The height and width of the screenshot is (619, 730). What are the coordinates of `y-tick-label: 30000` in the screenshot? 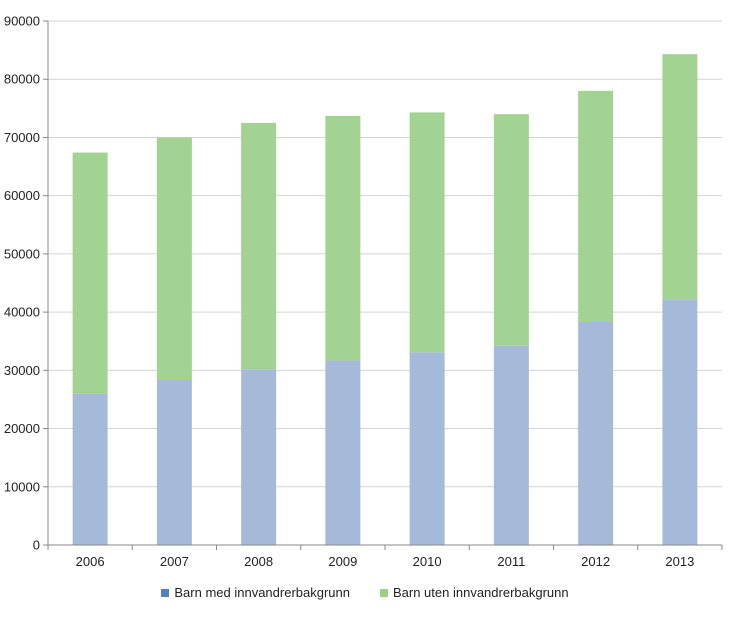 It's located at (22, 370).